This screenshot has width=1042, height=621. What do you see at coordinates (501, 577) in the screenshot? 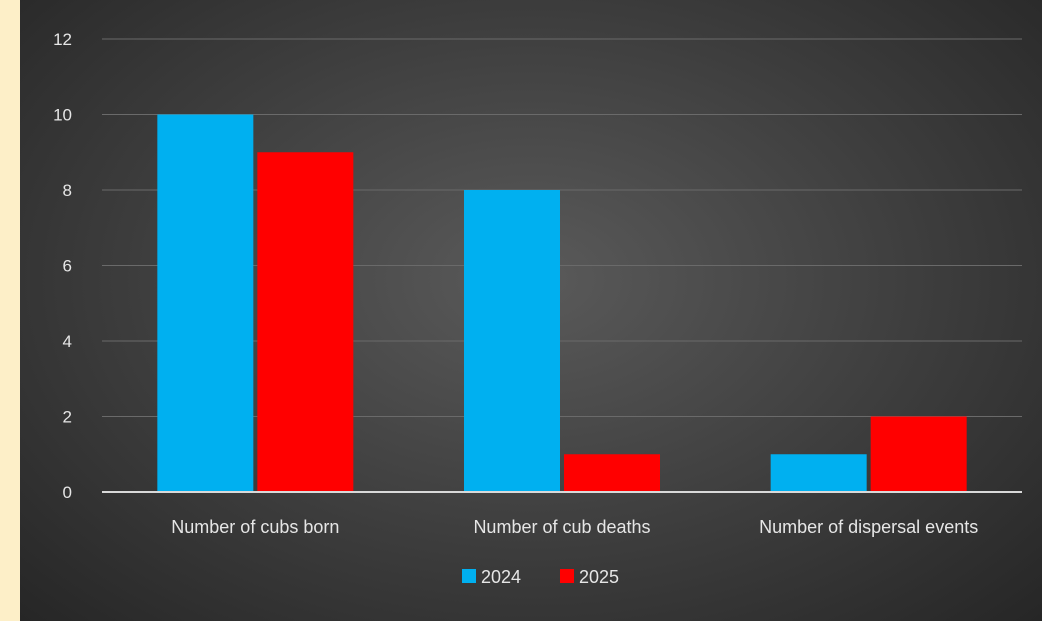
I see `legend-label-2024: 2024` at bounding box center [501, 577].